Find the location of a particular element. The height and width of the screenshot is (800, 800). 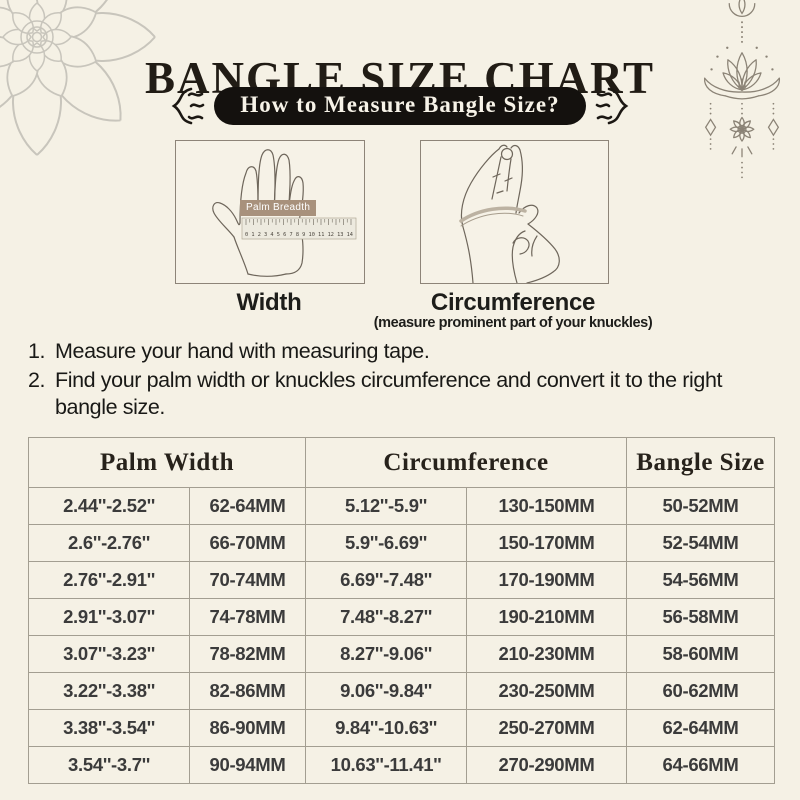

cell: 7.48''-8.27'' is located at coordinates (386, 617).